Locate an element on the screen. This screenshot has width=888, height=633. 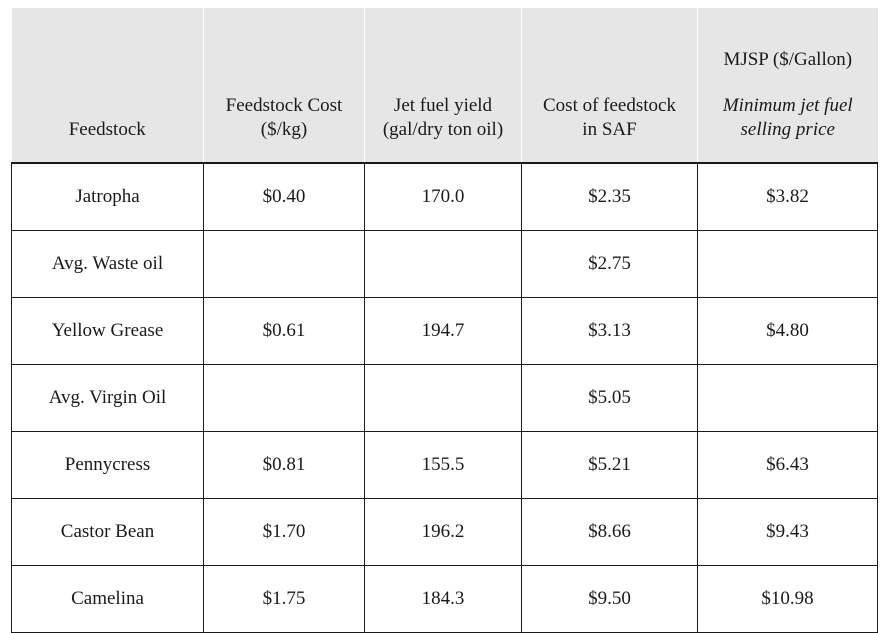
table-row: Camelina $1.75 184.3 $9.50 $10.98 is located at coordinates (444, 599).